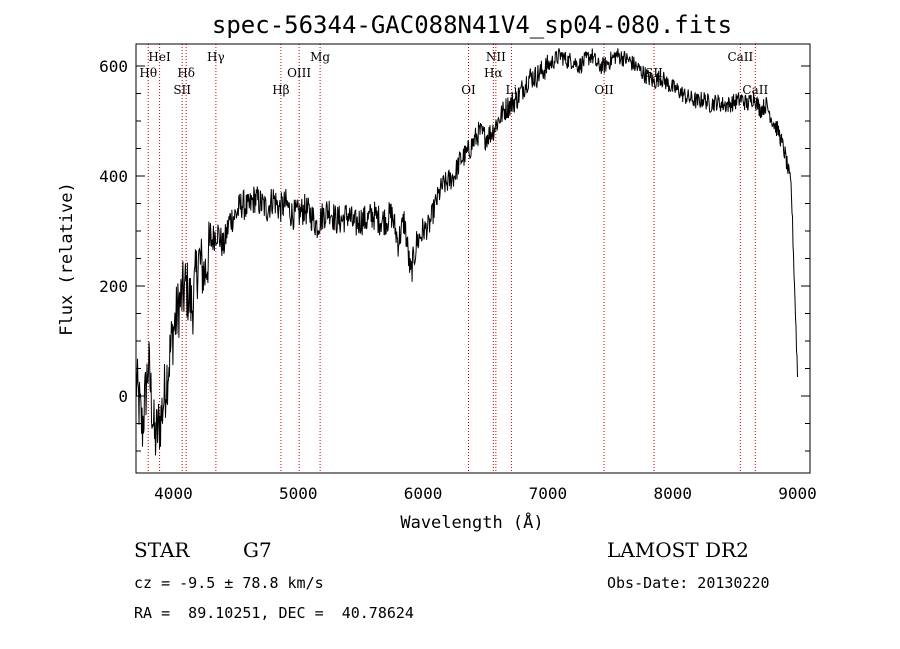 The image size is (900, 649). I want to click on line-label-12: OII, so click(604, 90).